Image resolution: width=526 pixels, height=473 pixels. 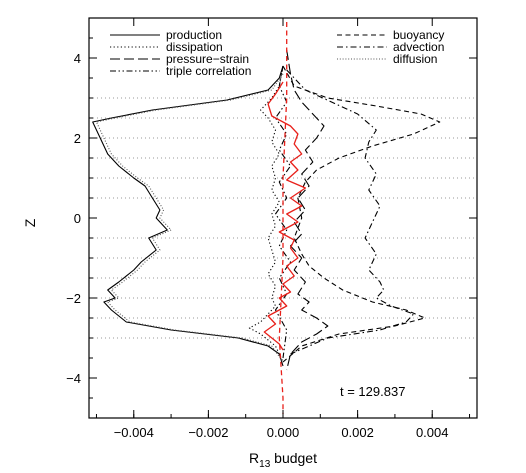 I want to click on legend-label: dissipation, so click(x=194, y=47).